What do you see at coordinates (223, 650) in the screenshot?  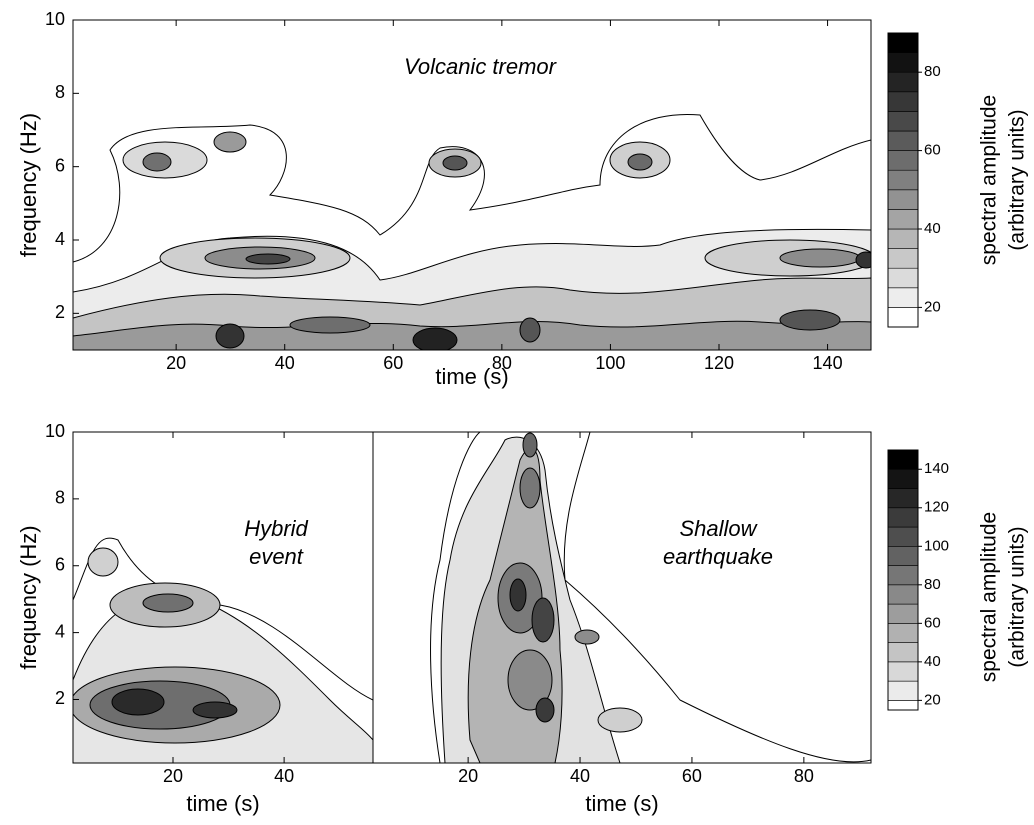 I see `contour-field` at bounding box center [223, 650].